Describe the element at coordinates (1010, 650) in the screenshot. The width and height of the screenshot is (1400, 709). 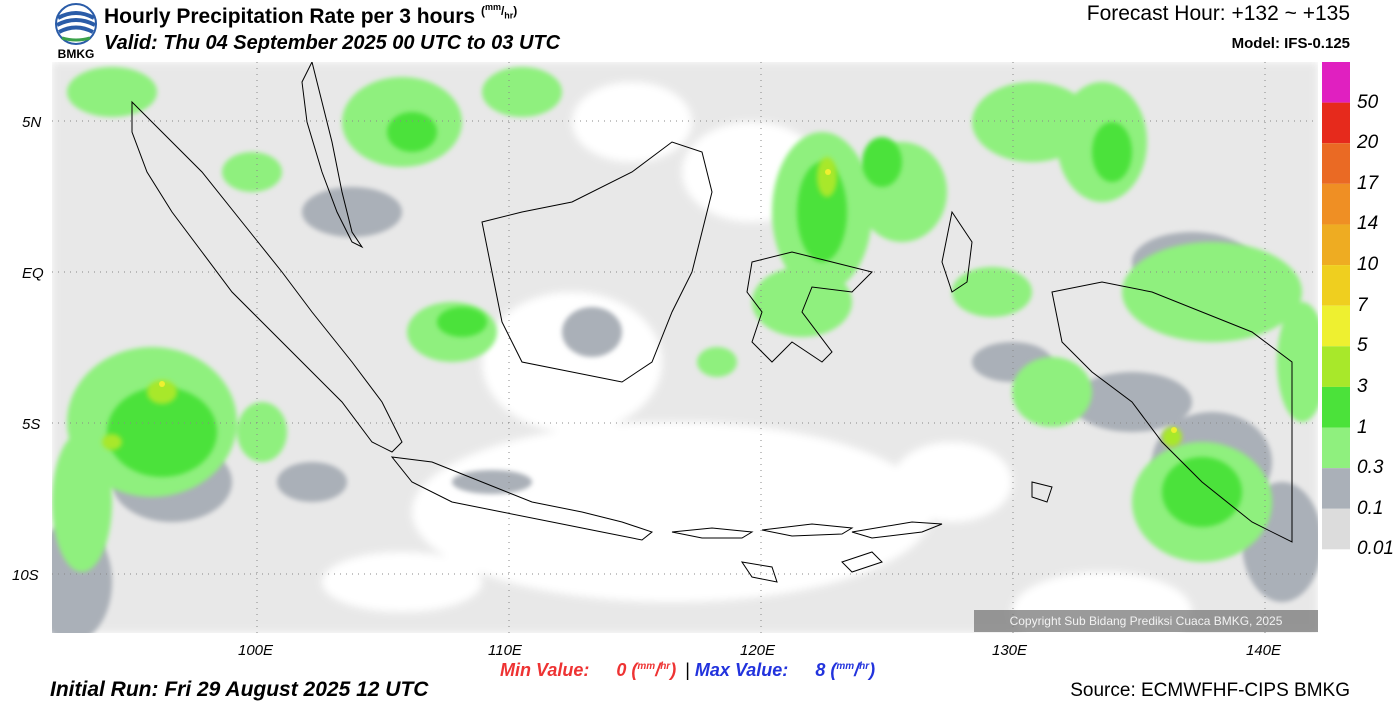
I see `lon-label-130e: 130E` at that location.